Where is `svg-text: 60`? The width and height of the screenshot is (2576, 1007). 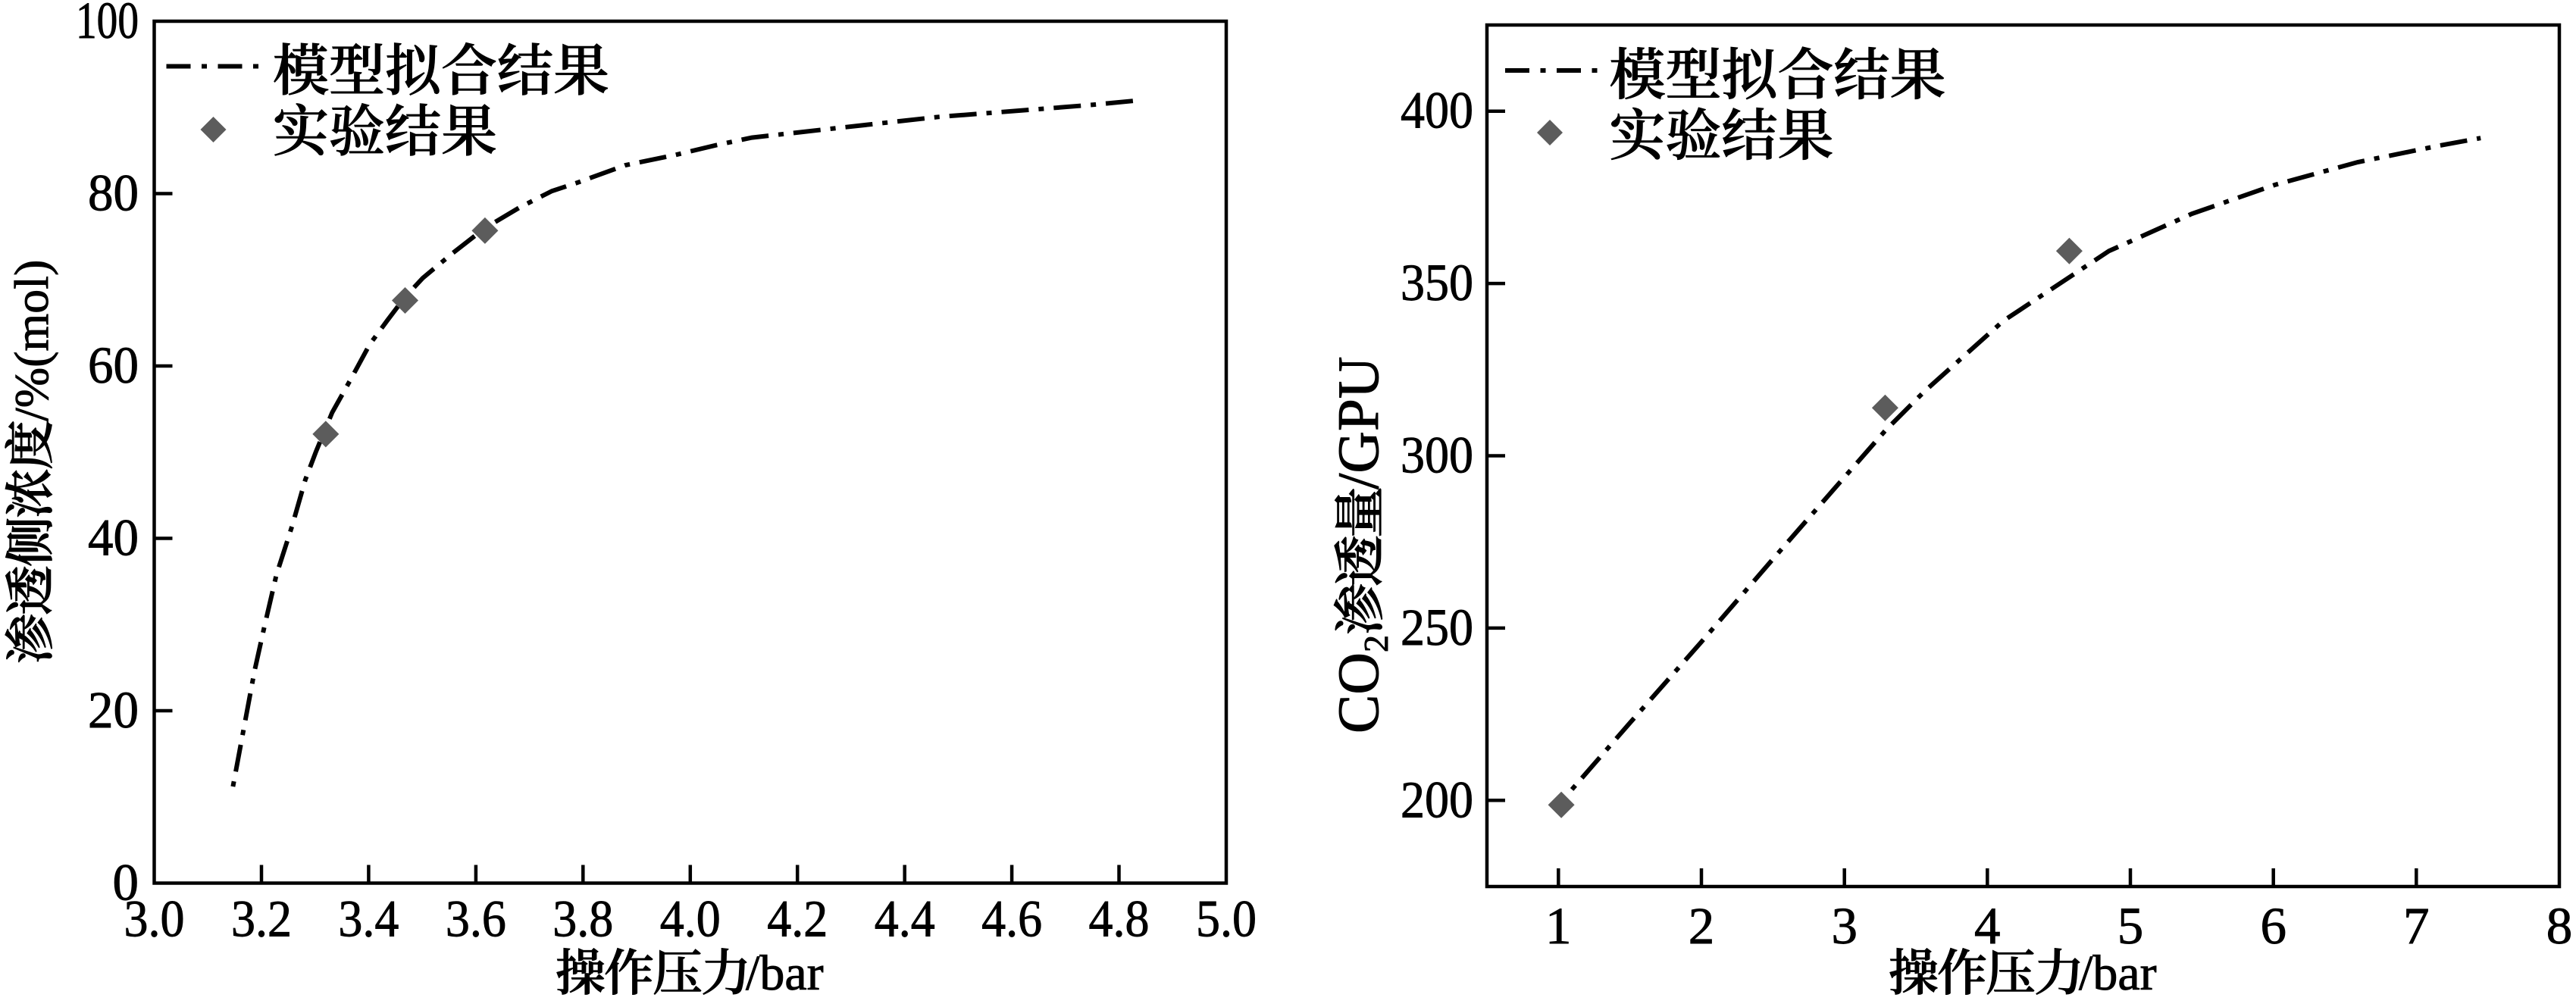 svg-text: 60 is located at coordinates (114, 365).